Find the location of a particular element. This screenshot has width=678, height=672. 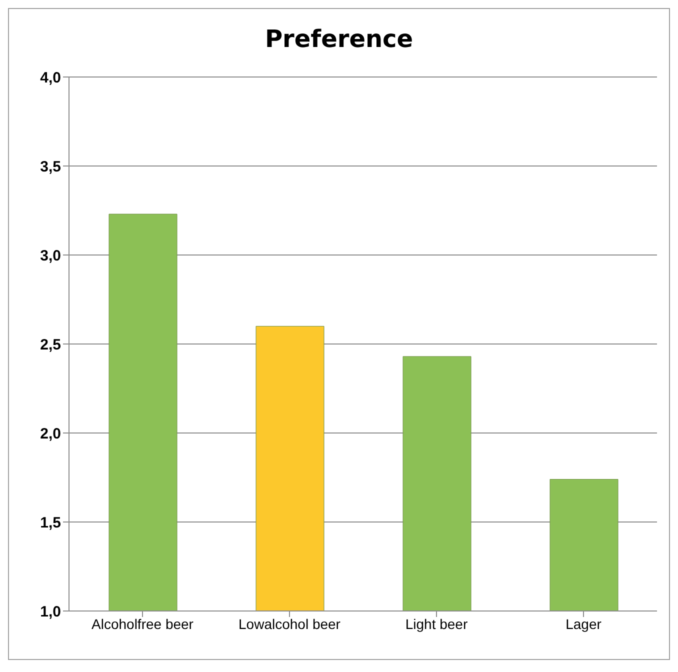

chart-title: Preference is located at coordinates (339, 39).